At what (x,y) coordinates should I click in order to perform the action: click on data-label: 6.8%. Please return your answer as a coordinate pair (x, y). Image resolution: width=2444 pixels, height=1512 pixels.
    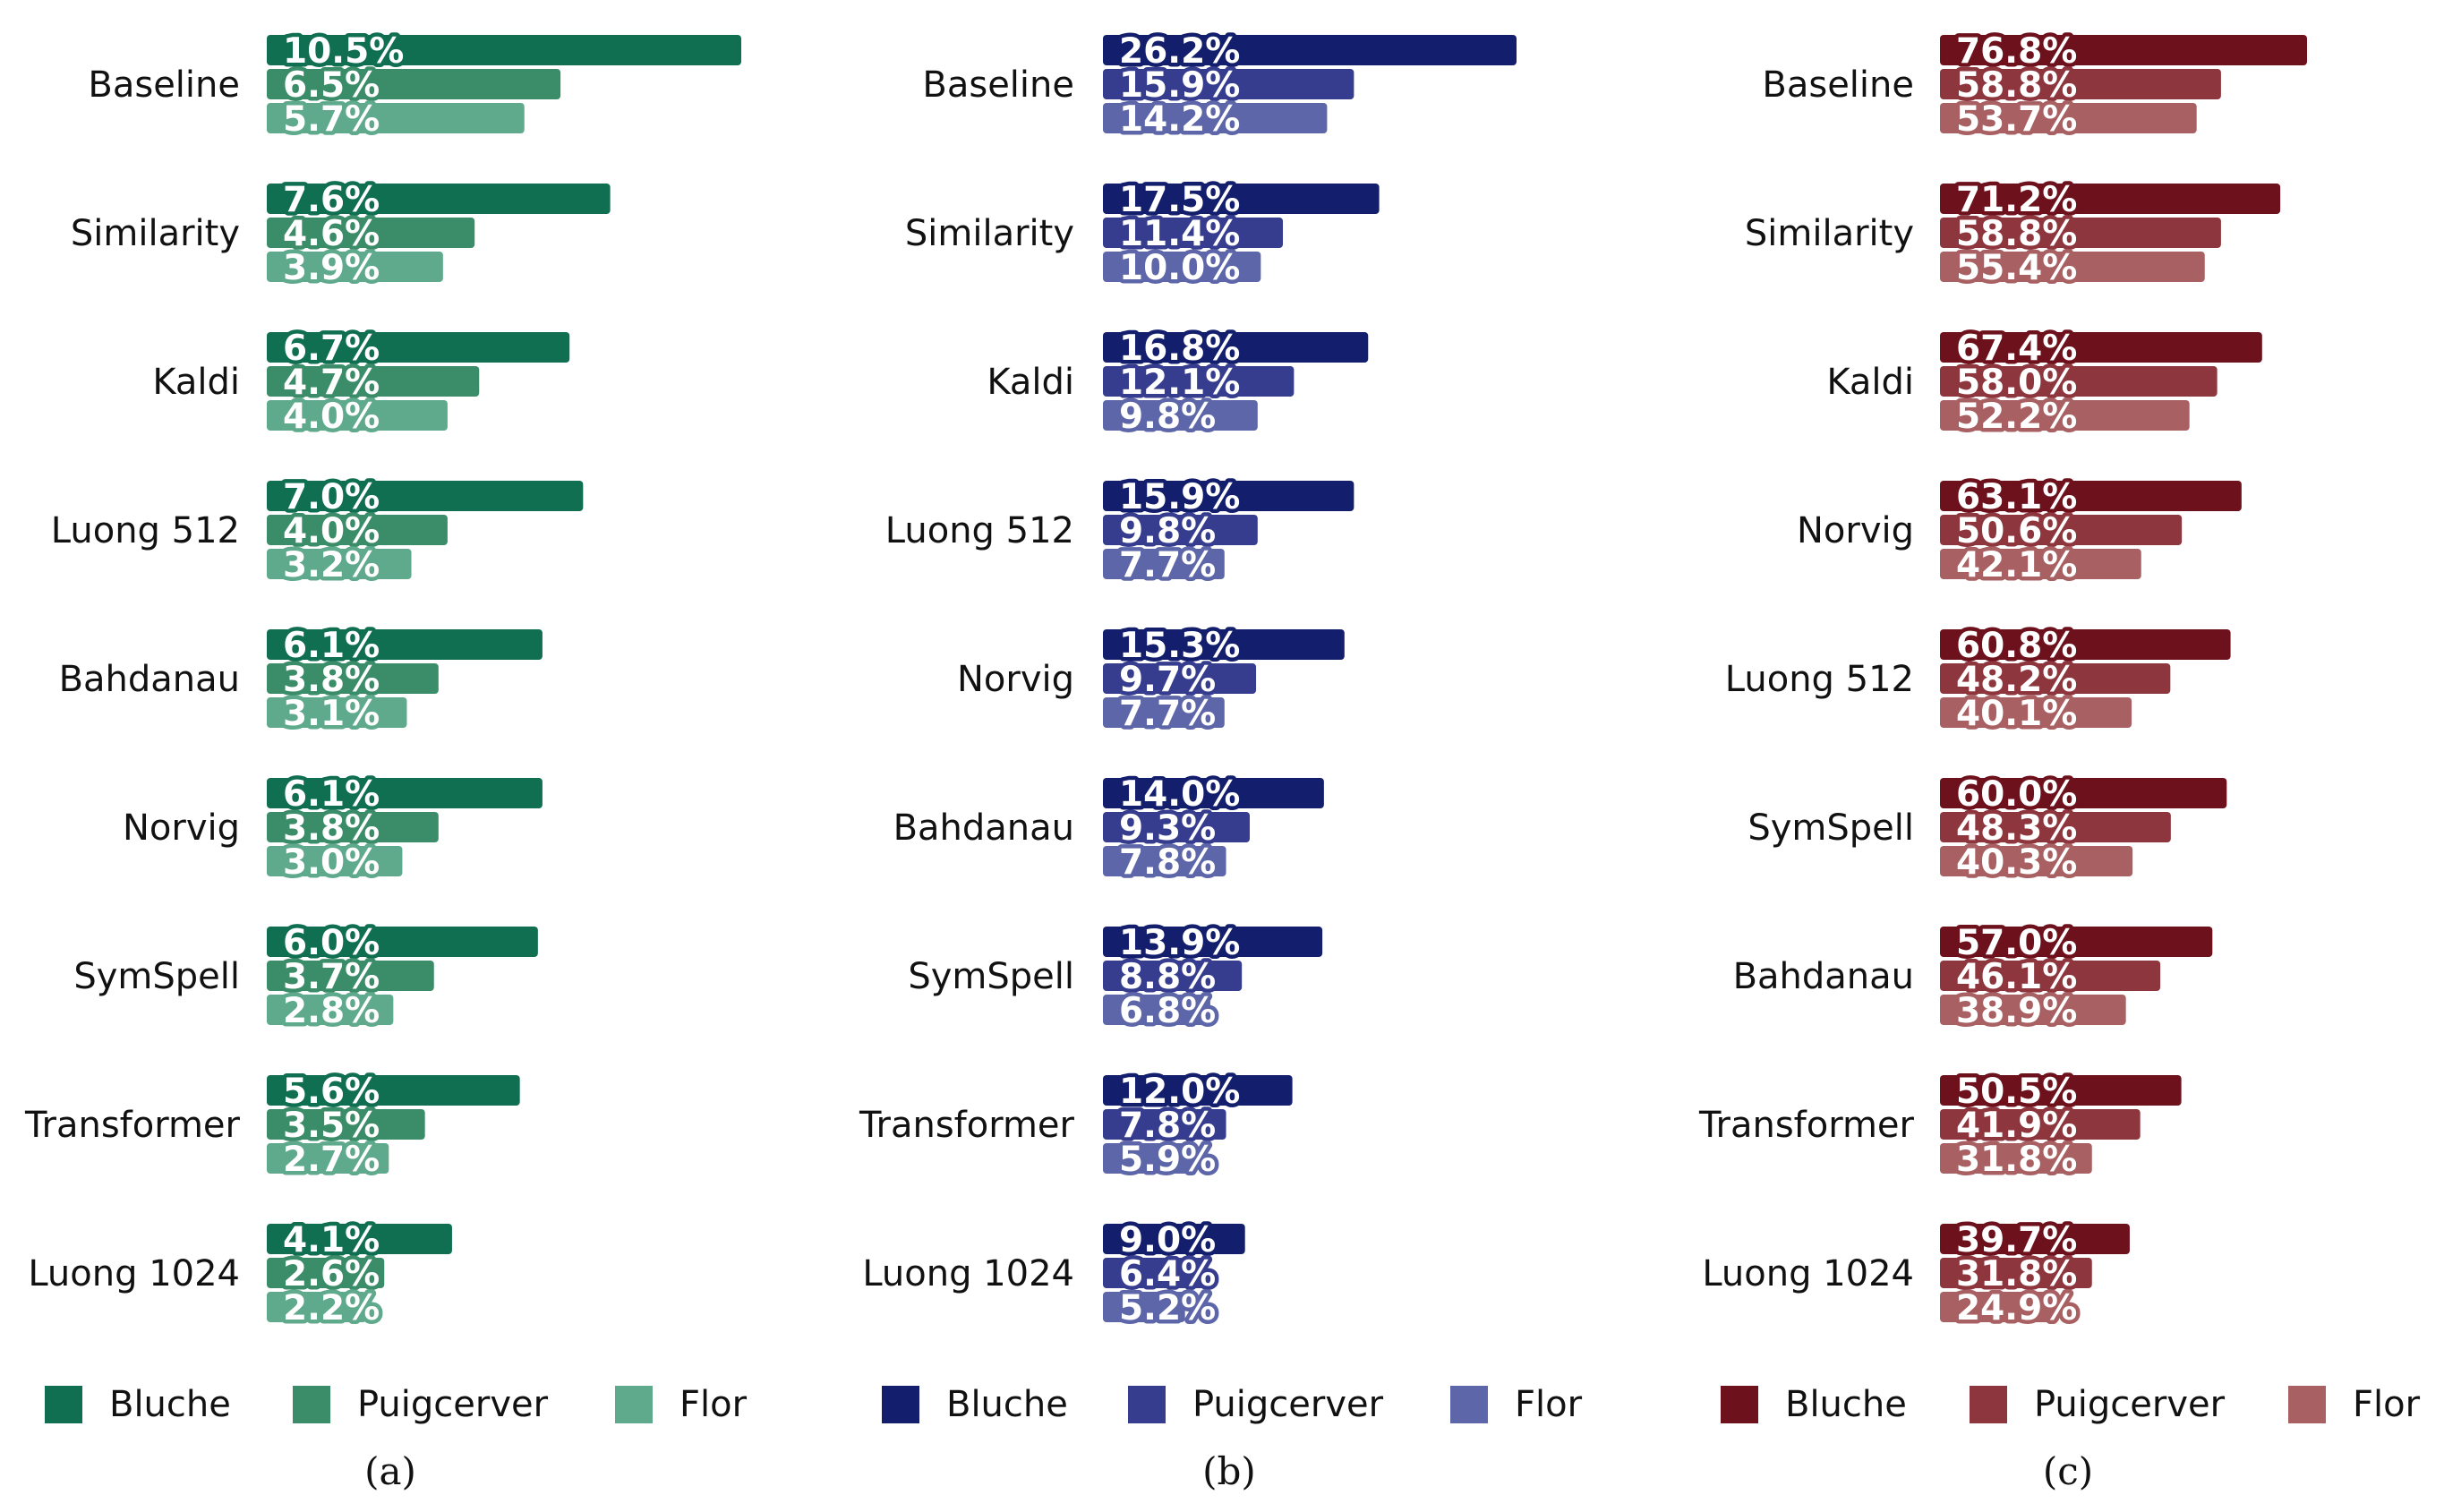
    Looking at the image, I should click on (1167, 1011).